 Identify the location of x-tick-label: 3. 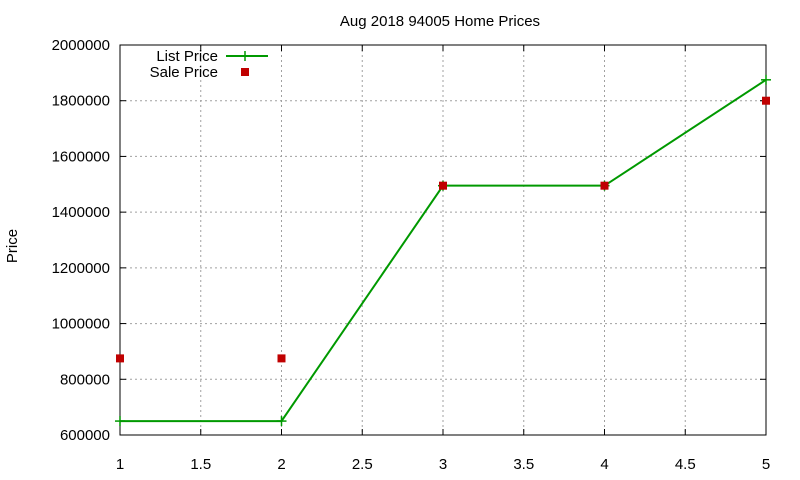
(443, 464).